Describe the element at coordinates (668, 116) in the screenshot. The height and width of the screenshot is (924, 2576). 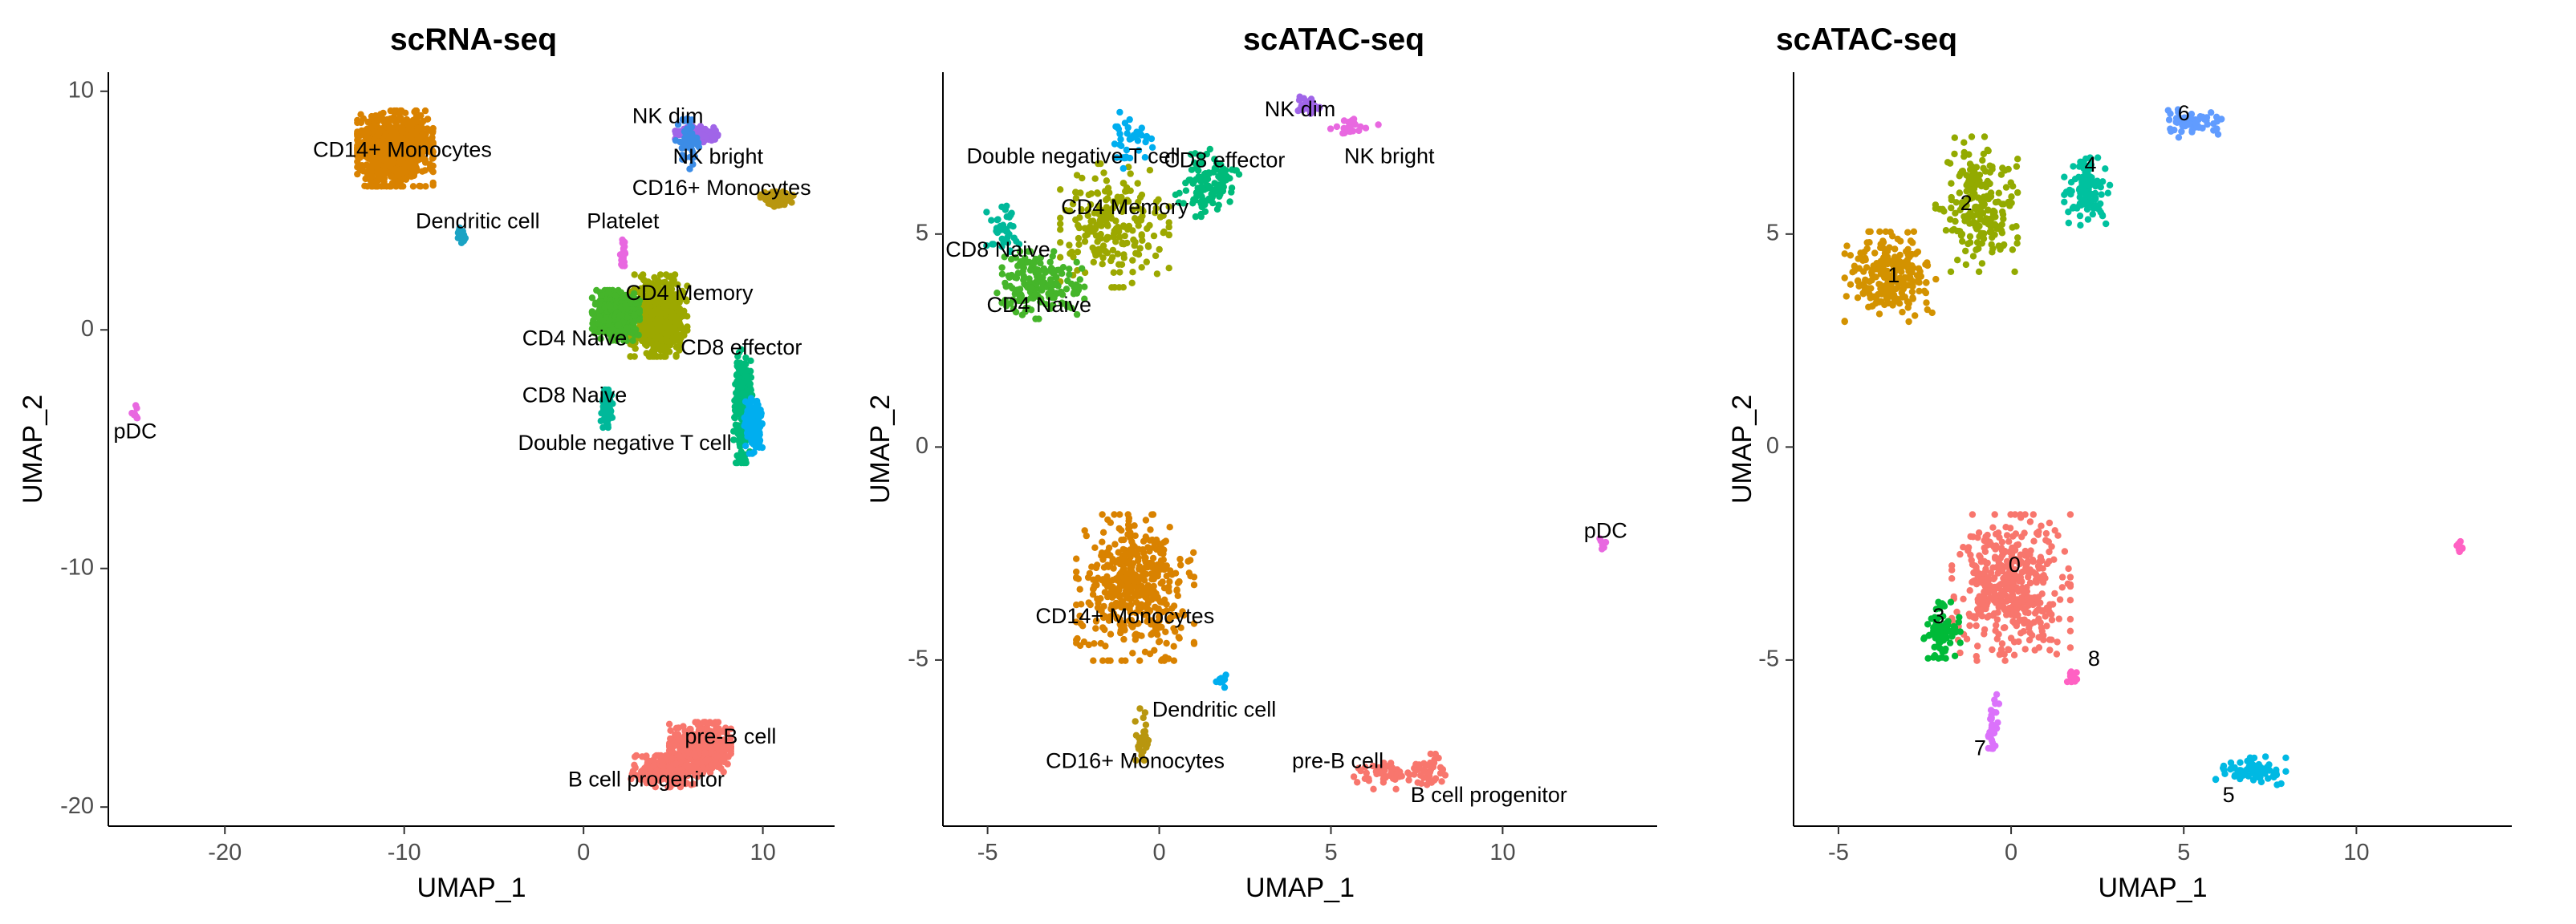
I see `cluster-label: NK dim` at that location.